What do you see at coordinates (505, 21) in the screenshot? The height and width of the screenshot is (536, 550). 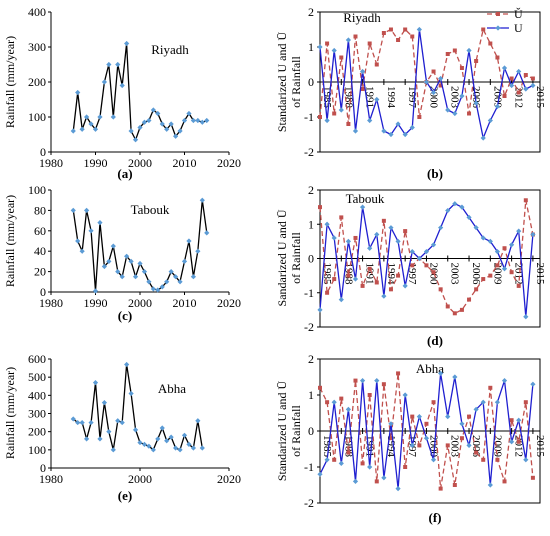 I see `legend: ǓU` at bounding box center [505, 21].